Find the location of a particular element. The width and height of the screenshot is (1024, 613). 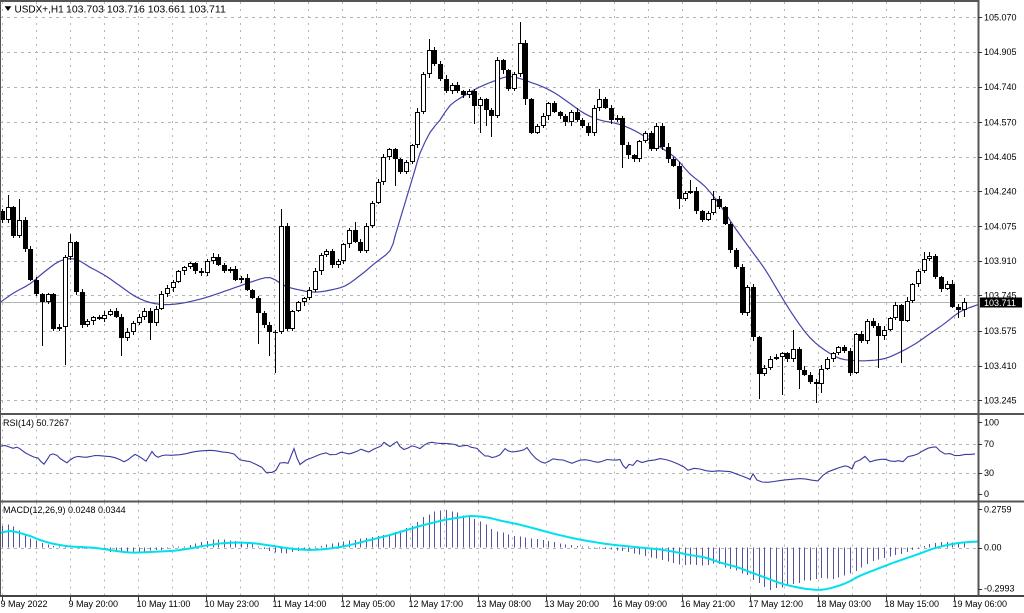

svg-text: 18 May 15:00 is located at coordinates (912, 604).